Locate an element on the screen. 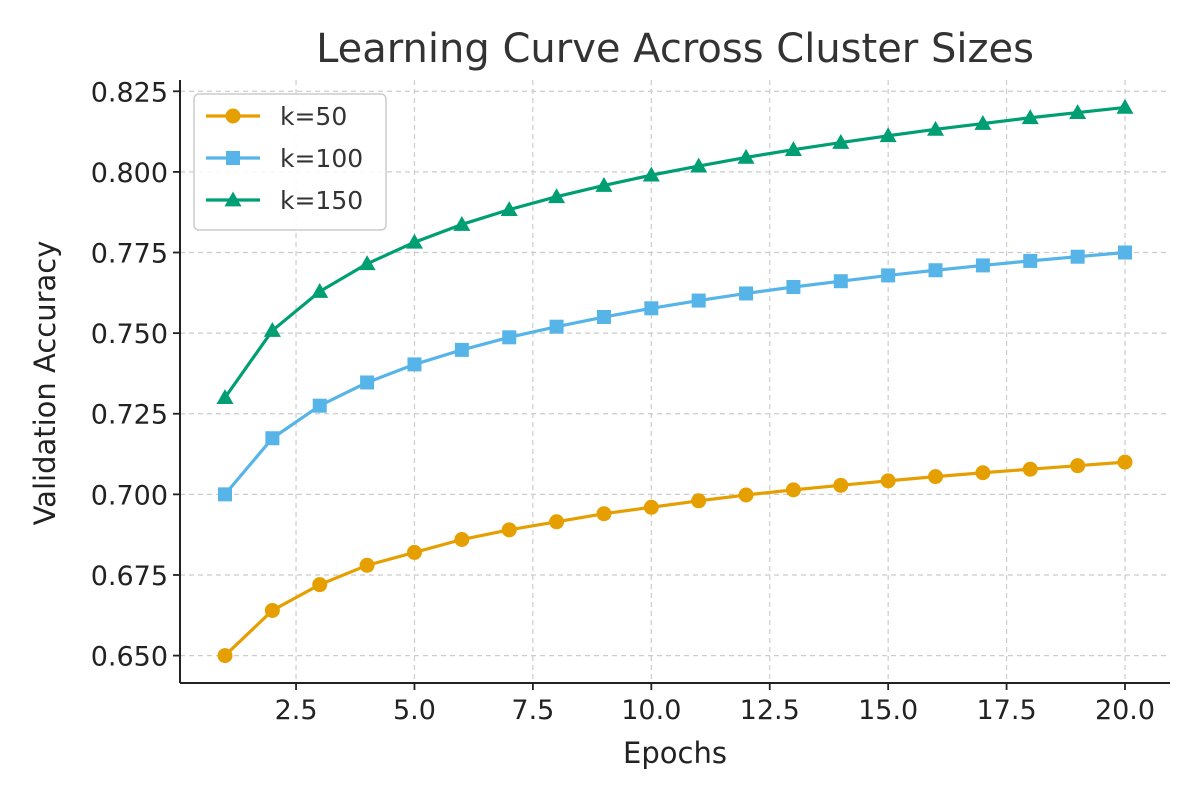  legend-entry: k=50 is located at coordinates (276, 116).